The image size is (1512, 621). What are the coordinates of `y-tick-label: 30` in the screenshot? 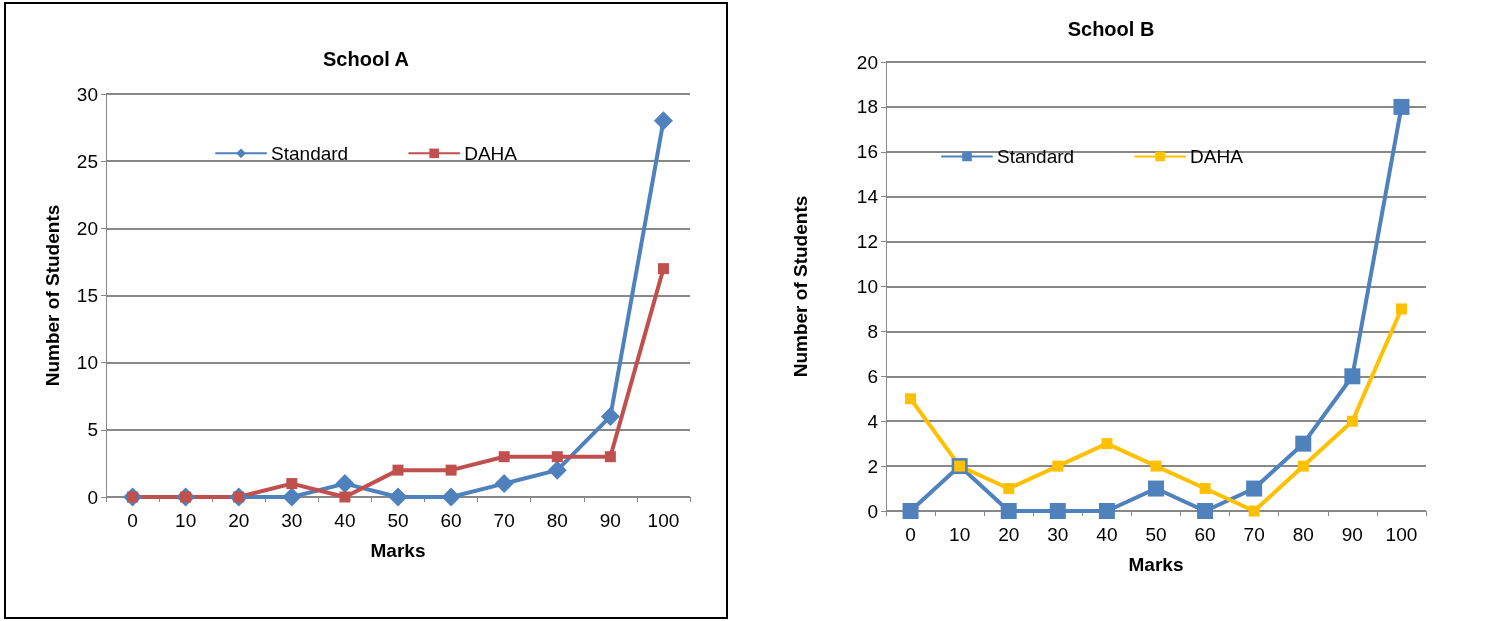 It's located at (87, 94).